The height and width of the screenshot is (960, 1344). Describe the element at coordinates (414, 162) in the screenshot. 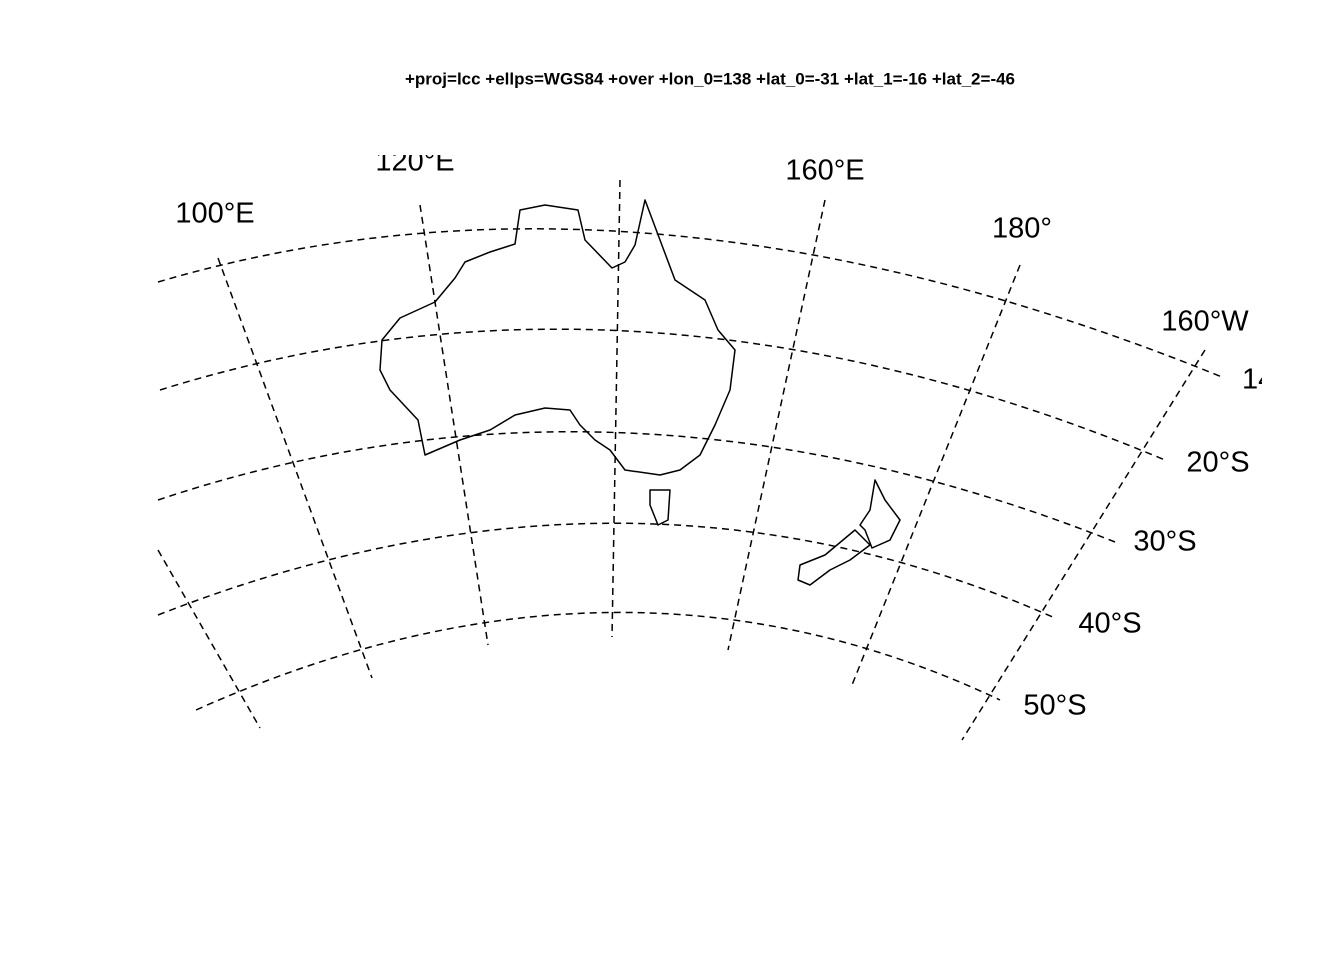

I see `longitude-label: 120°E` at that location.